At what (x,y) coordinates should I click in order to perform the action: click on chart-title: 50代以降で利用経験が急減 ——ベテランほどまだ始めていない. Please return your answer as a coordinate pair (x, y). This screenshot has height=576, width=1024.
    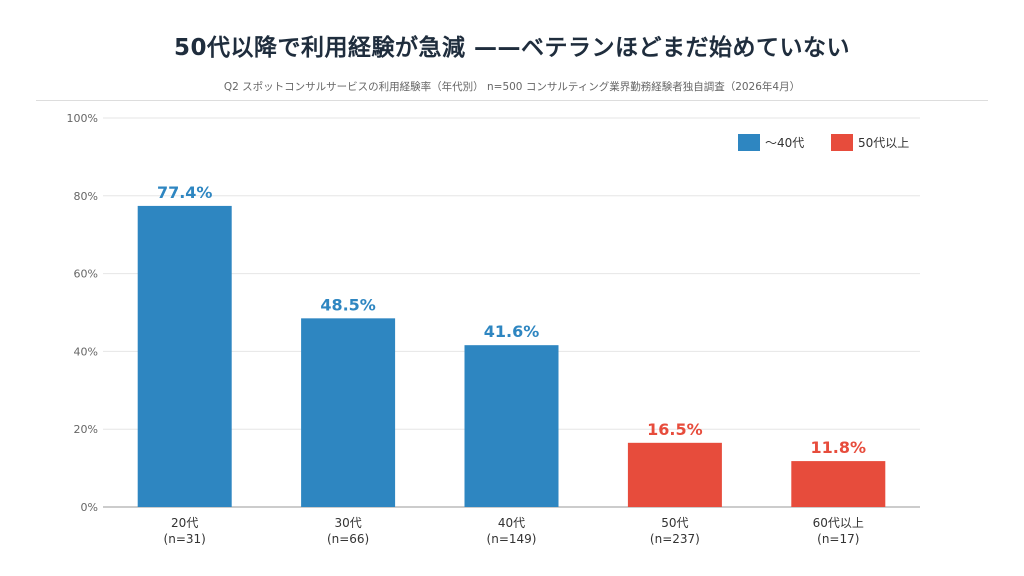
    Looking at the image, I should click on (511, 48).